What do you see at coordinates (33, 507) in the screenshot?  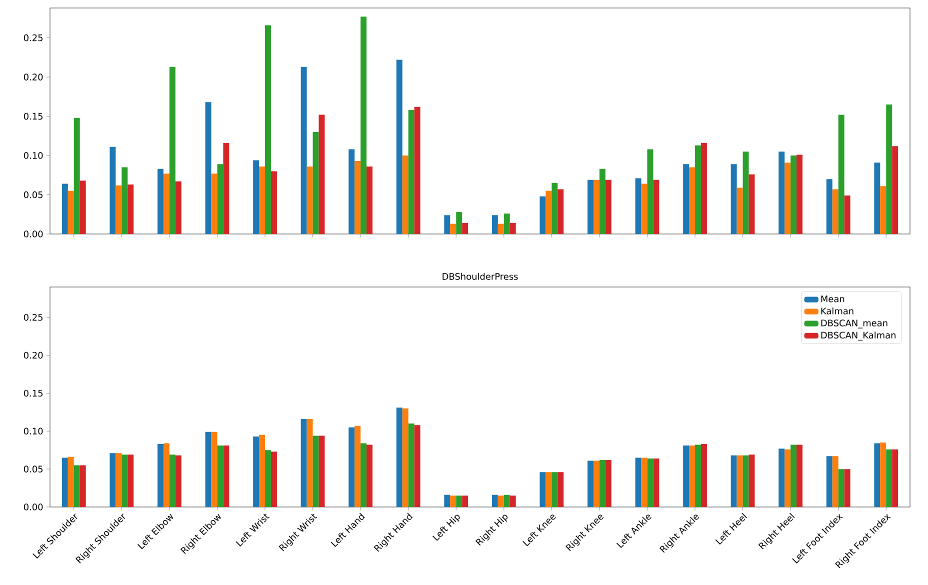 I see `y-tick-label: 0.00` at bounding box center [33, 507].